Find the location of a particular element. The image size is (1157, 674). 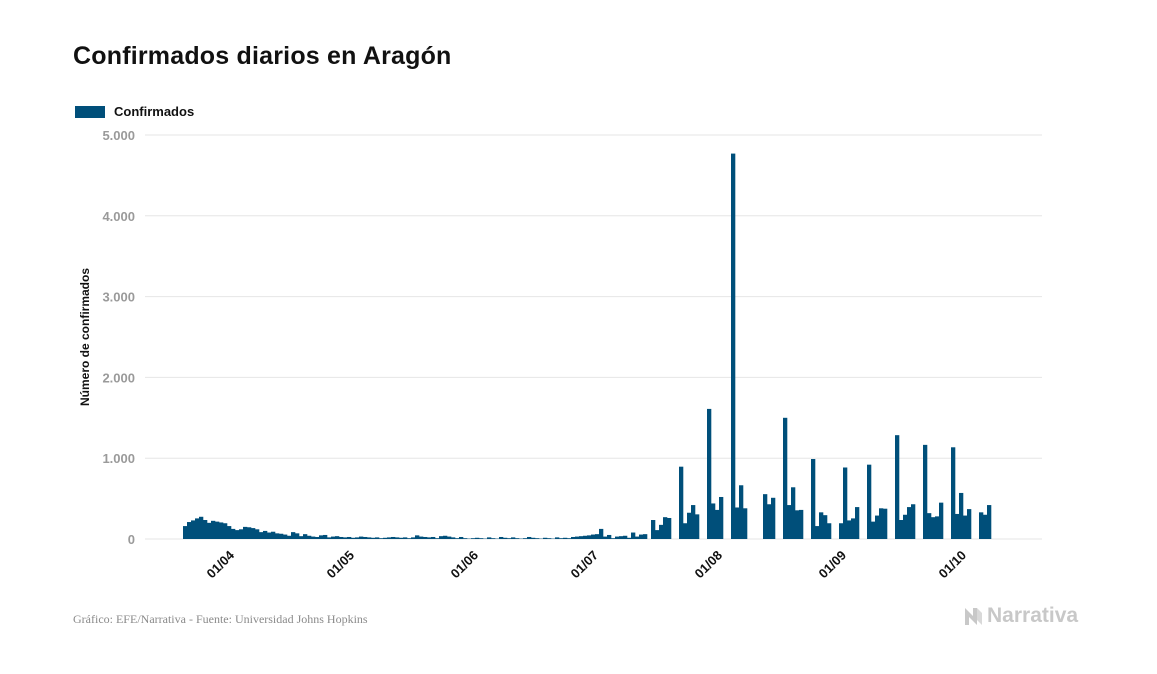

y-tick-label: 3.000 is located at coordinates (118, 297).